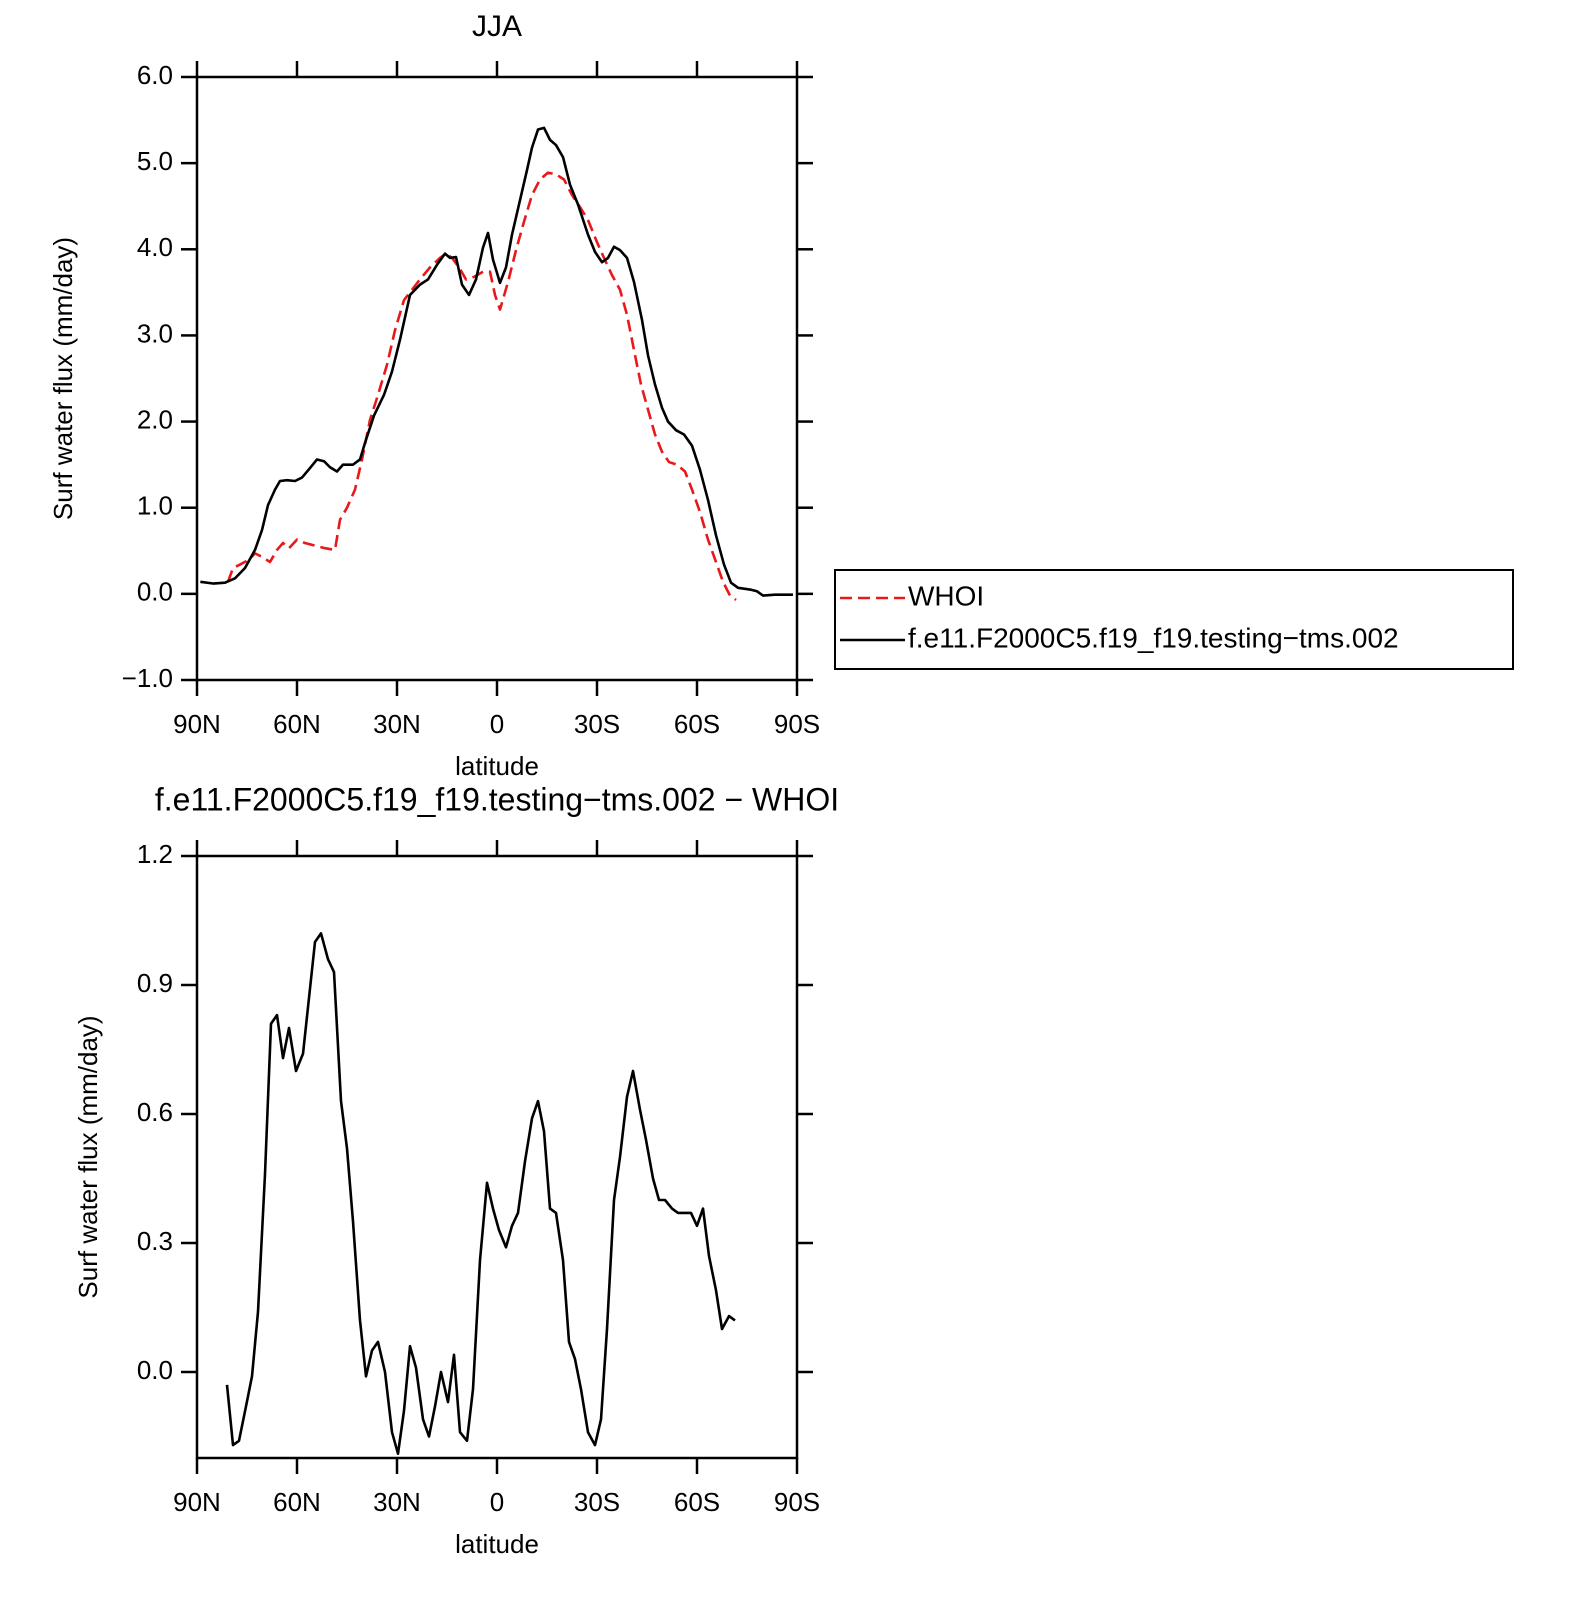 This screenshot has height=1602, width=1594. I want to click on y-tick-label: 0.3, so click(155, 1241).